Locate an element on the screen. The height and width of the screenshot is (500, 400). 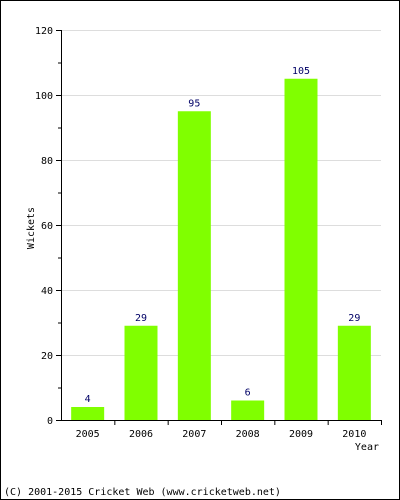
bar-2009 is located at coordinates (301, 249).